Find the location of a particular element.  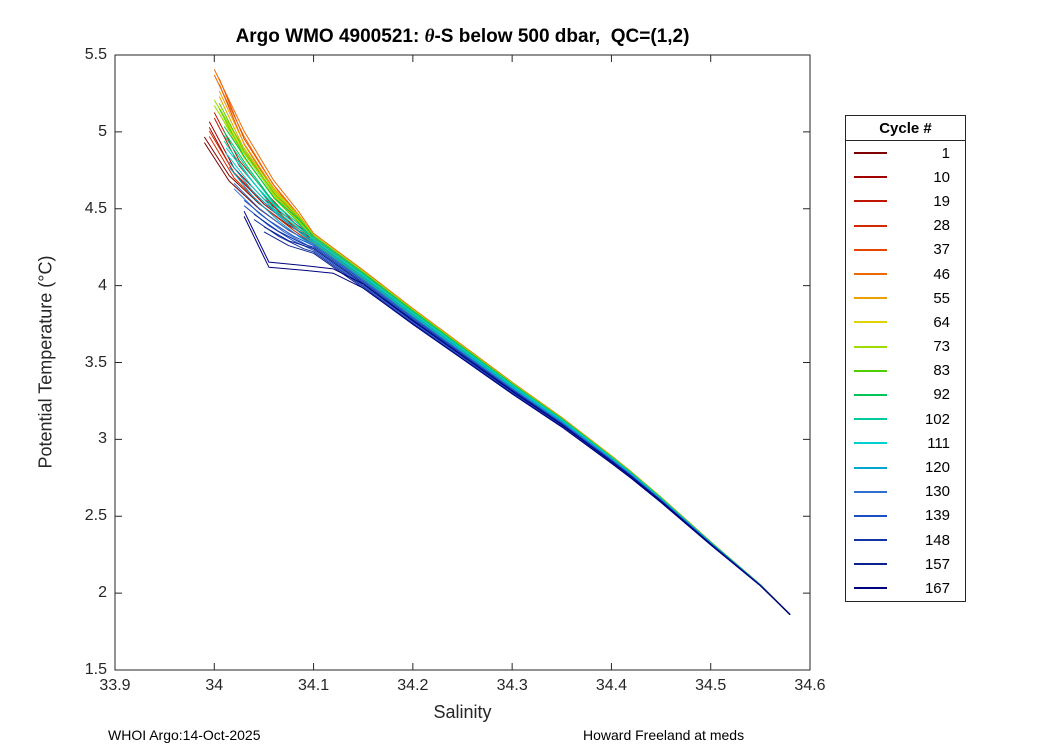

y-tick-label: 4 is located at coordinates (102, 285).